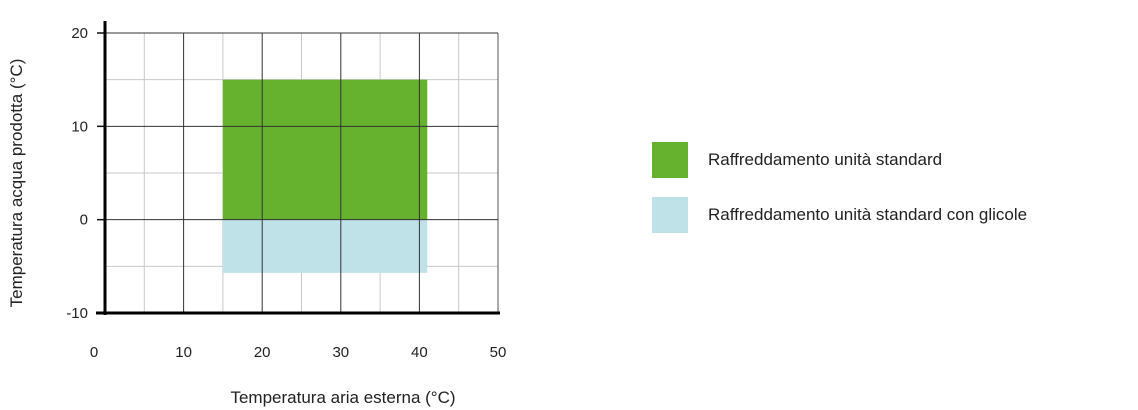  I want to click on x-tick-label: 20, so click(262, 352).